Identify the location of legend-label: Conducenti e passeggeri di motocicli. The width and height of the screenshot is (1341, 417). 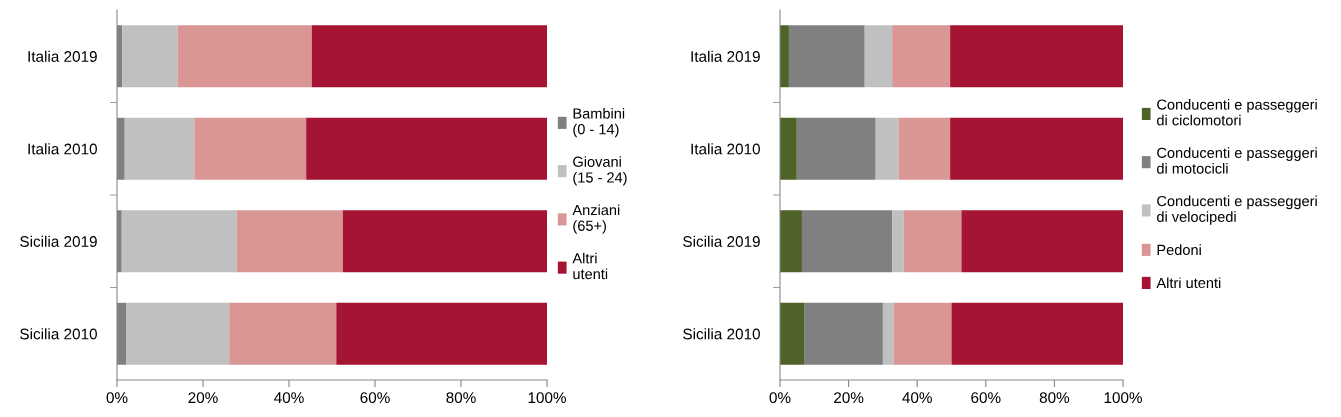
(1237, 160).